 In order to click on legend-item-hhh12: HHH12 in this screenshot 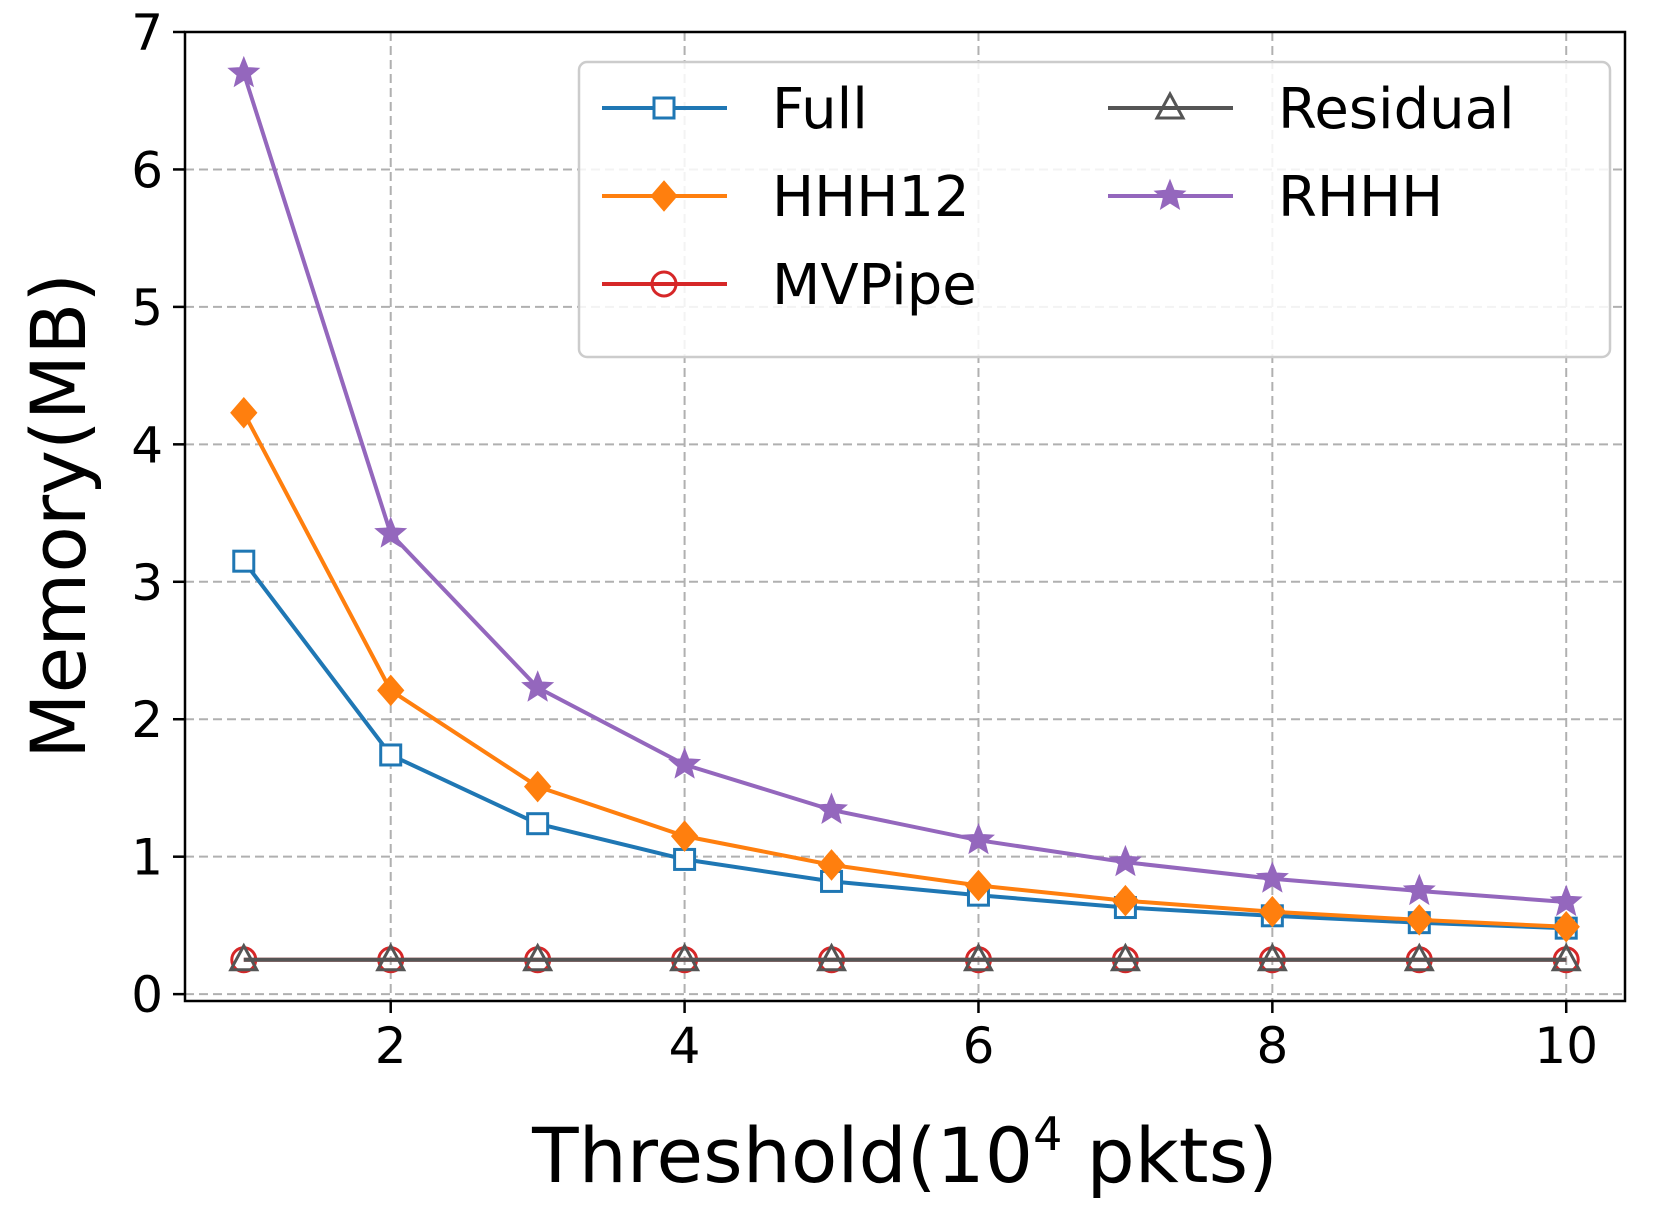, I will do `click(786, 197)`.